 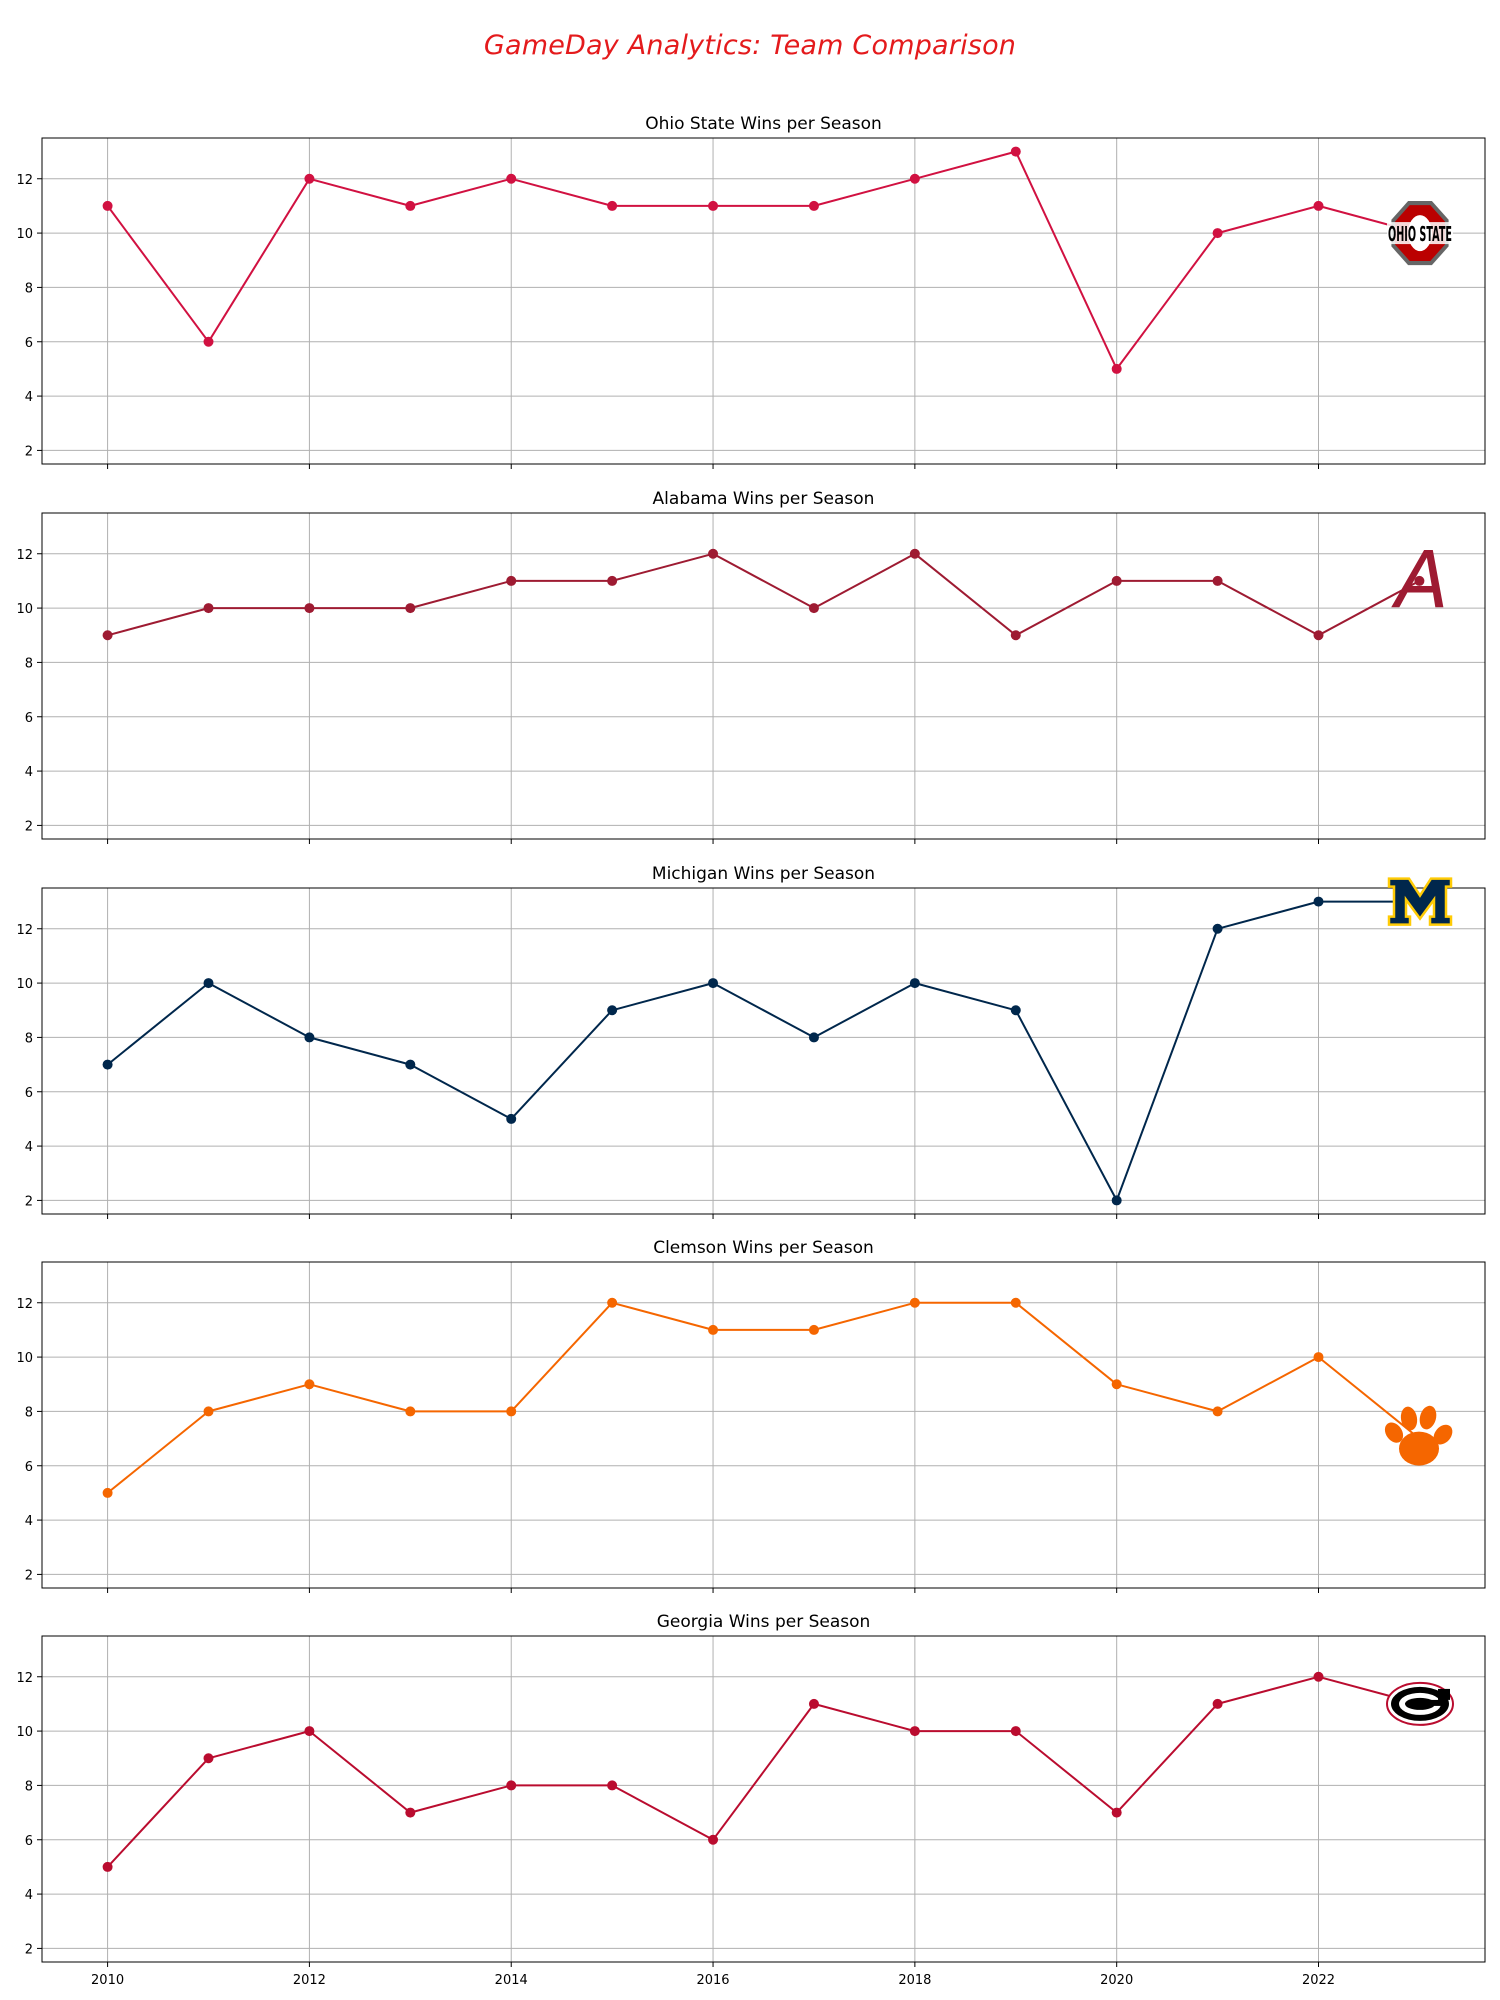 I want to click on ohio-state-logo-icon: OHIO STATE, so click(x=1420, y=233).